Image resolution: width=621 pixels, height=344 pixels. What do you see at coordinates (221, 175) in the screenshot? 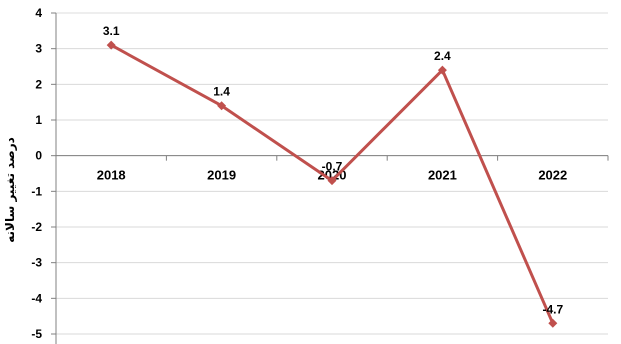
I see `category-label: 2019` at bounding box center [221, 175].